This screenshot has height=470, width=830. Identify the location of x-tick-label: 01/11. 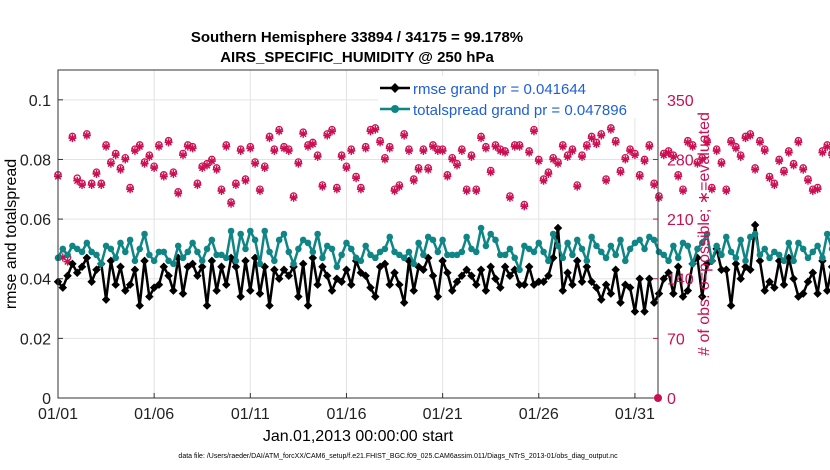
(250, 414).